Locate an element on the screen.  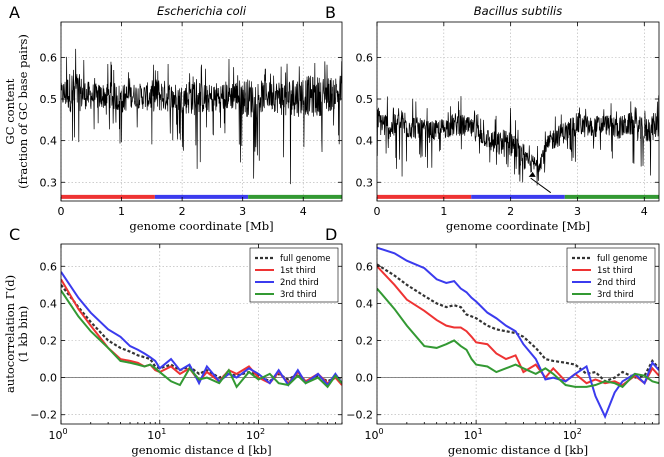
y-axis-label: GC content is located at coordinates (10, 111).